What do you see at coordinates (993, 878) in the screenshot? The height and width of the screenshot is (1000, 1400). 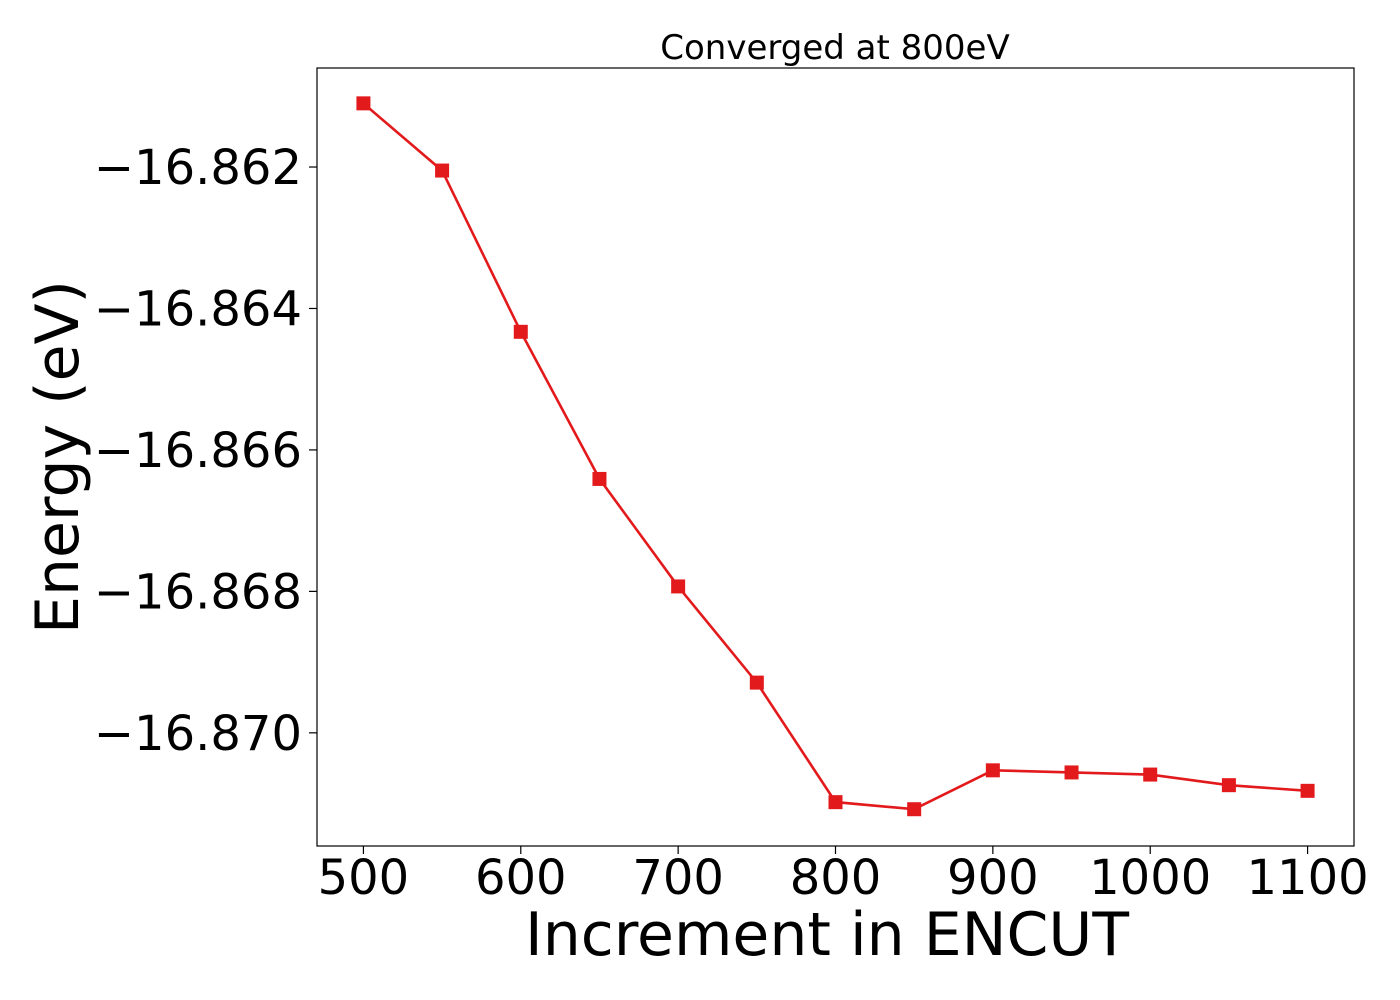 I see `x-tick-label: 900` at bounding box center [993, 878].